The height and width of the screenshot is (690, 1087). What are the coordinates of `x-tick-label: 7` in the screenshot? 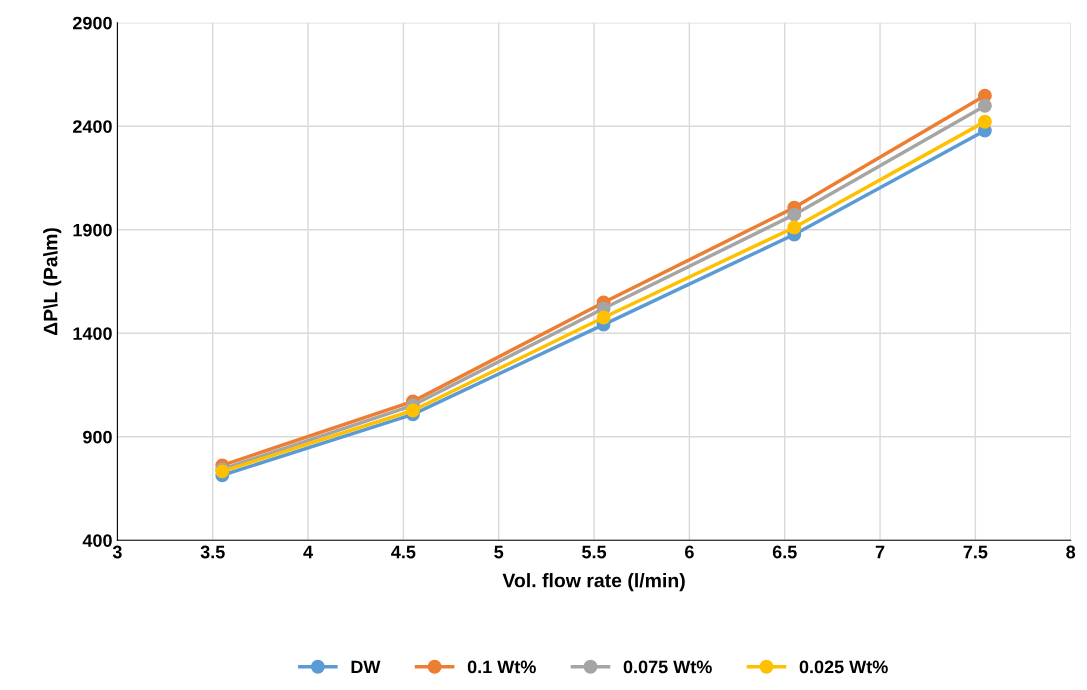 It's located at (880, 552).